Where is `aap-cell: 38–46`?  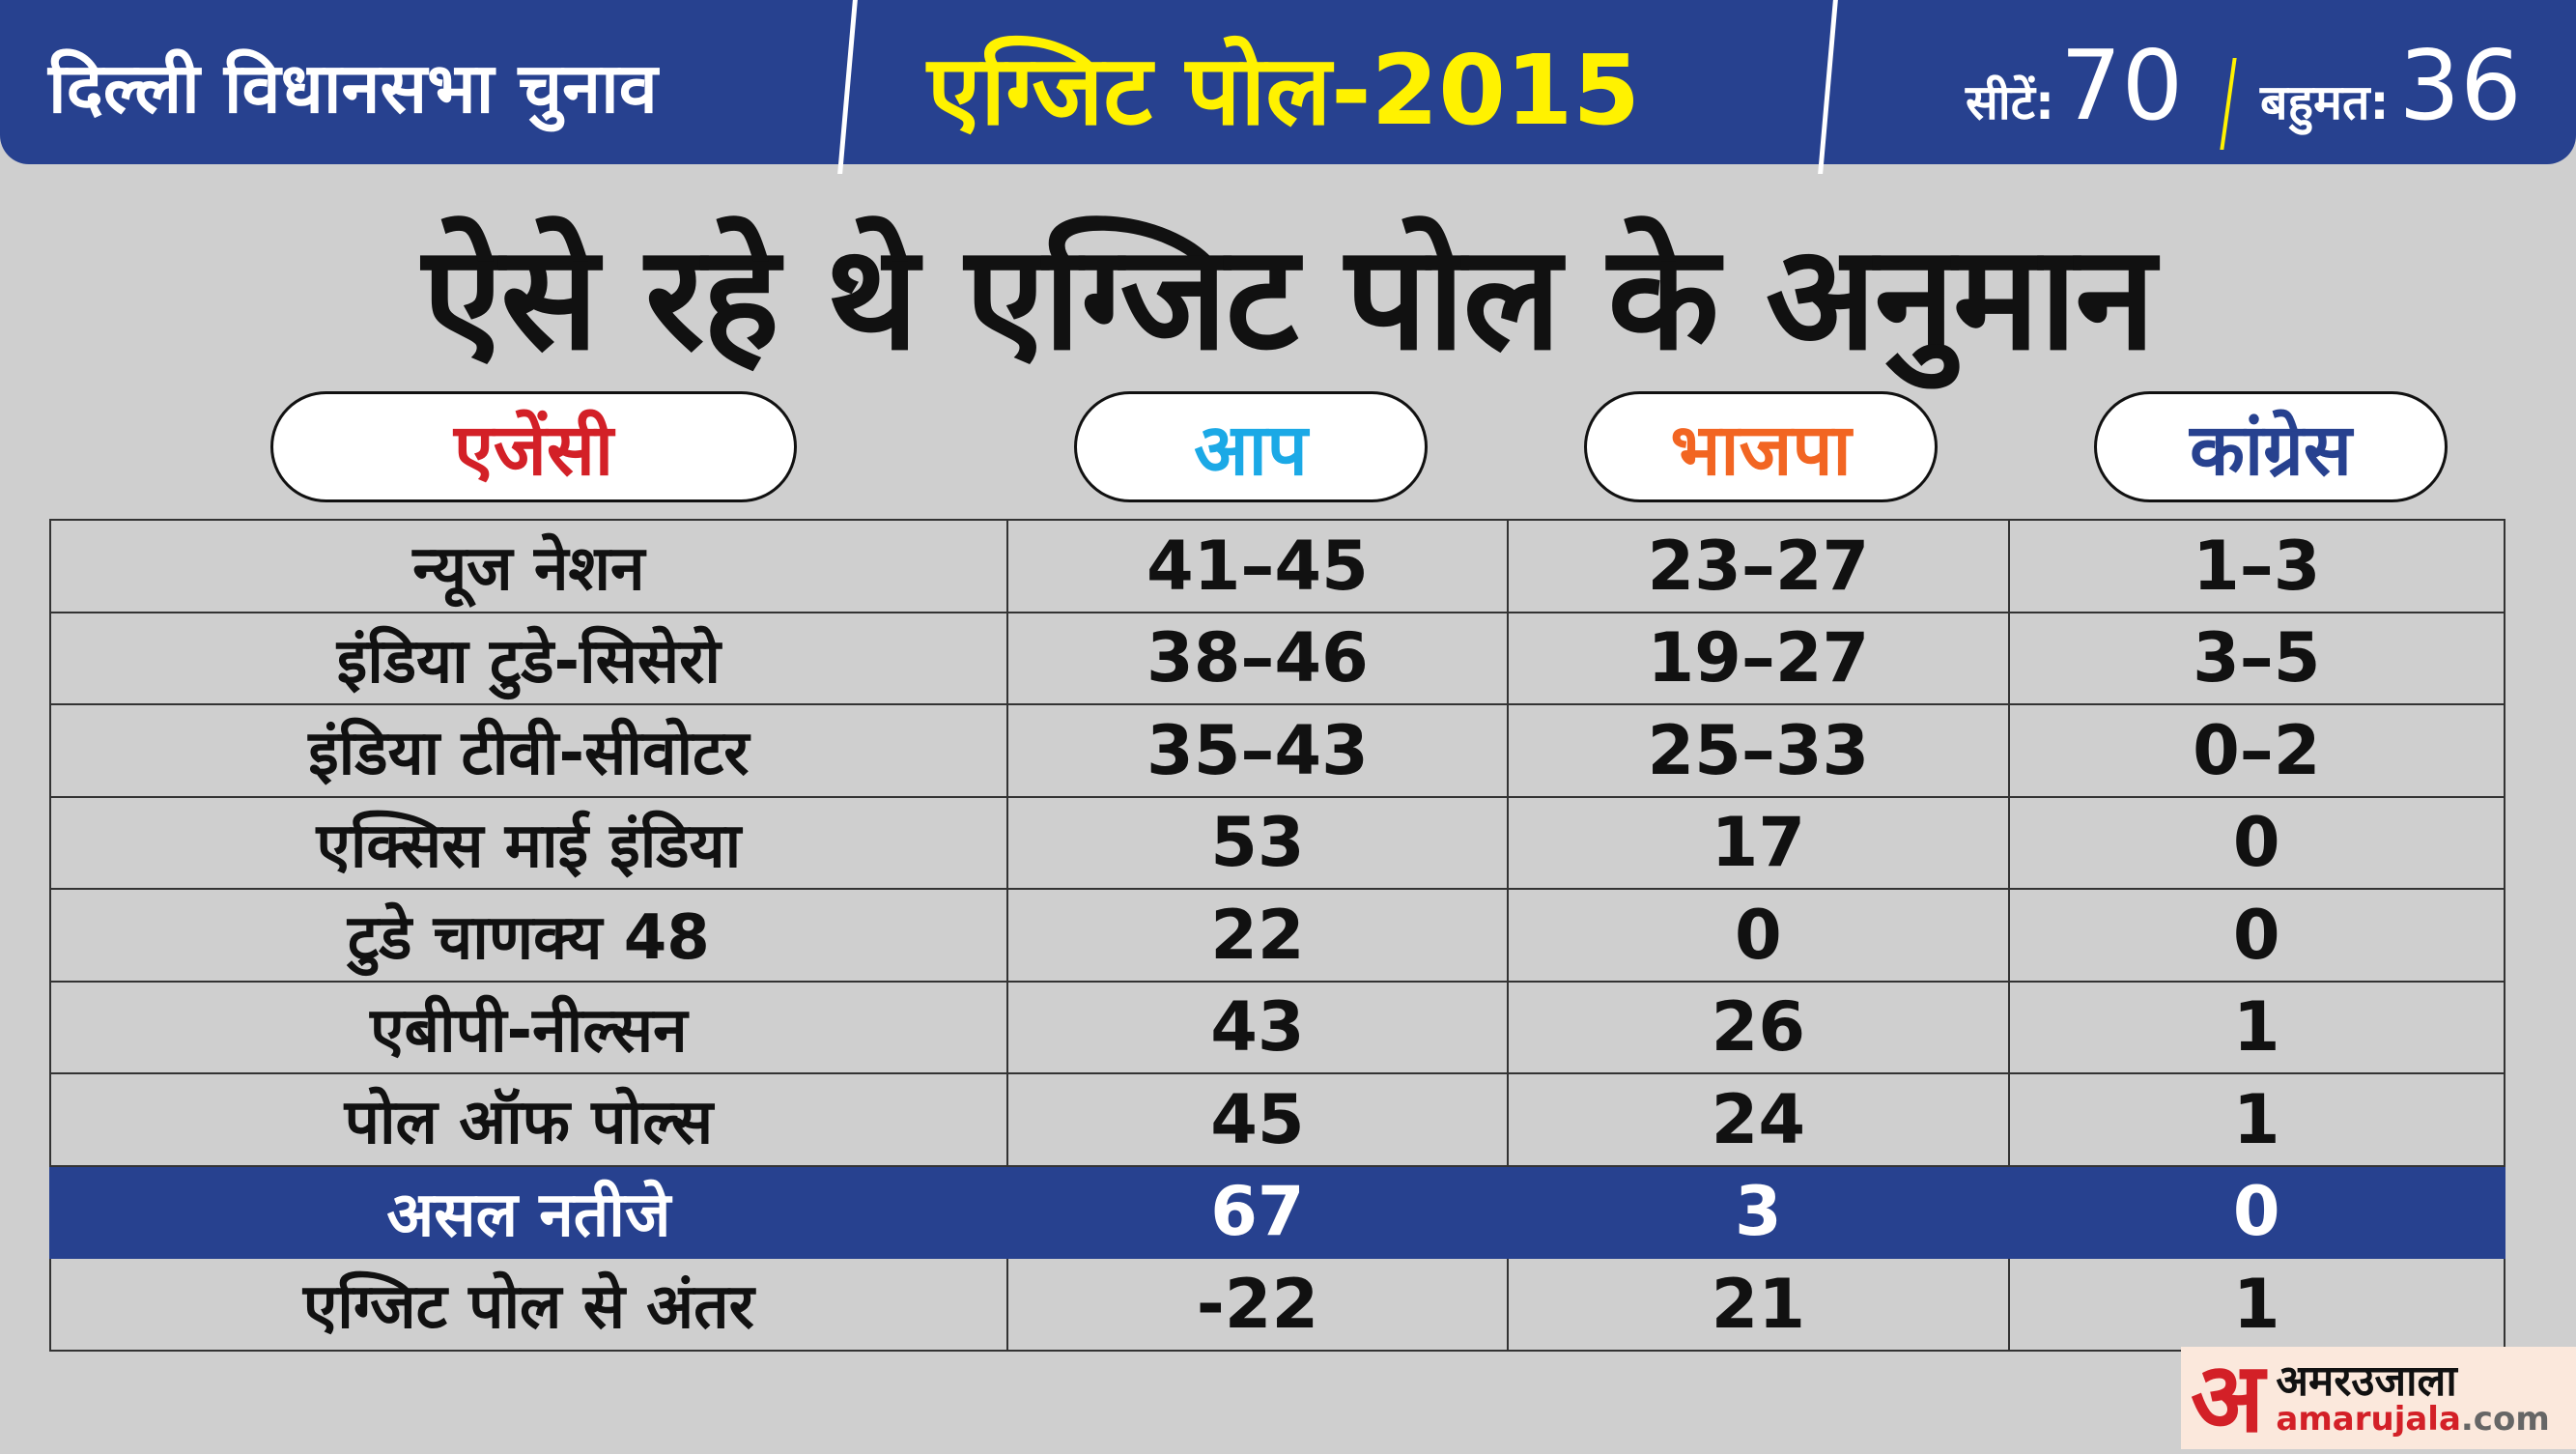
aap-cell: 38–46 is located at coordinates (1257, 658).